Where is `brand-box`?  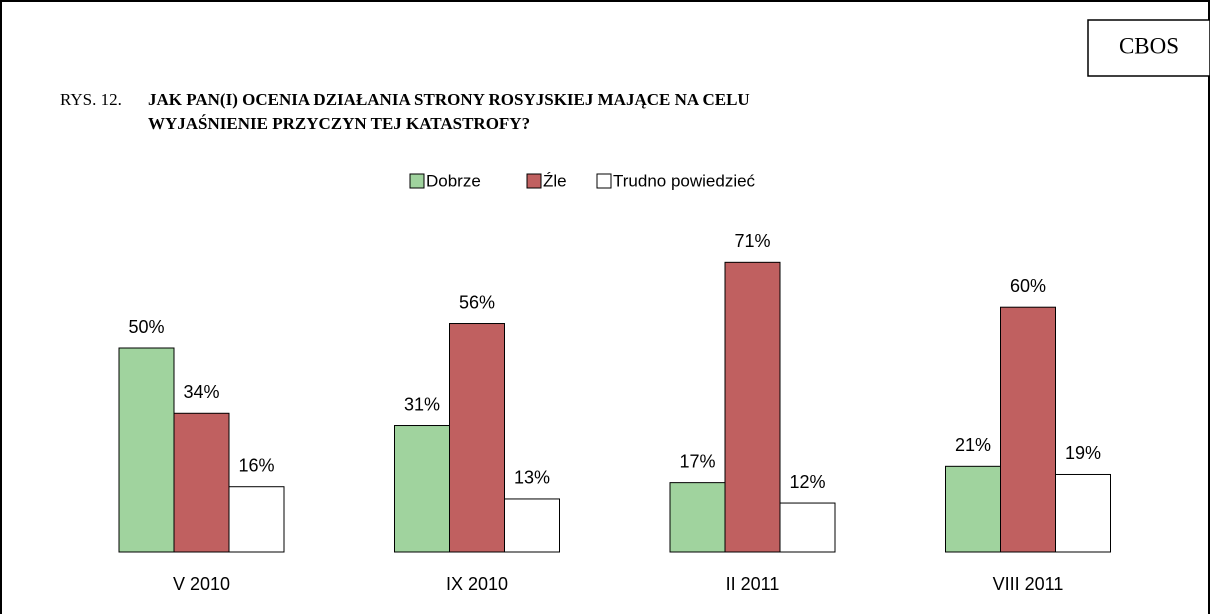
brand-box is located at coordinates (1148, 48).